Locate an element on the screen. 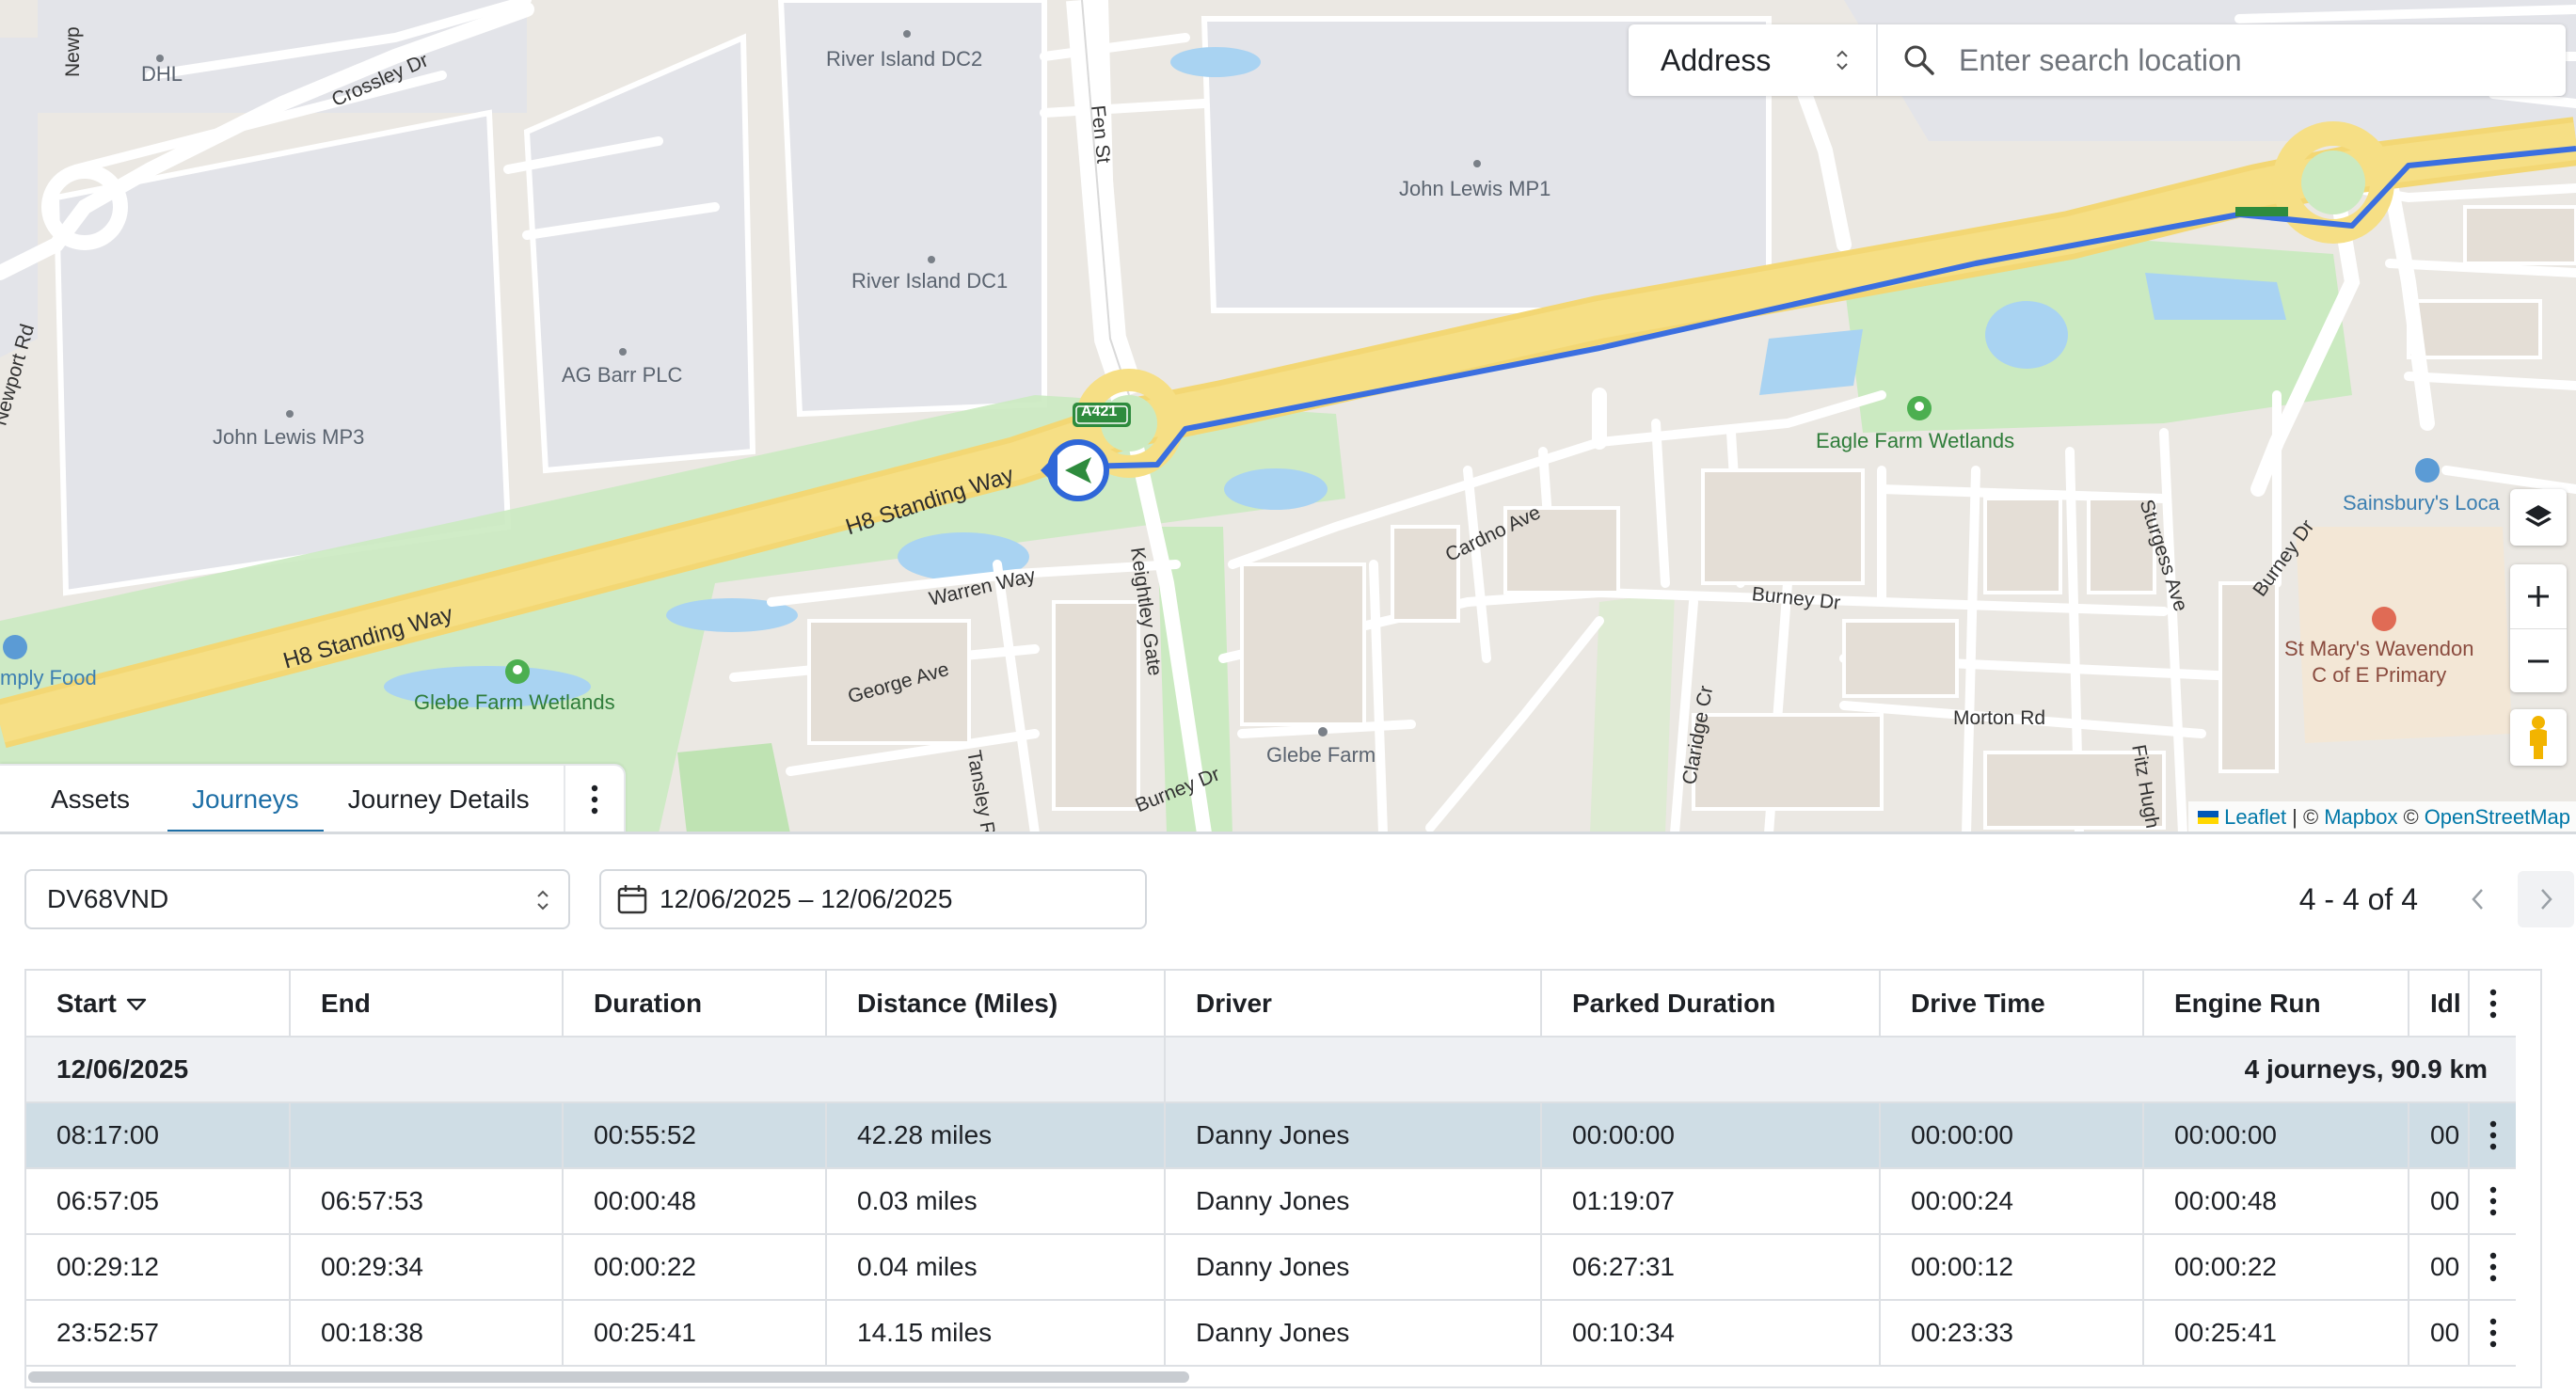 Image resolution: width=2576 pixels, height=1394 pixels. cell-duration: 00:00:22 is located at coordinates (695, 1268).